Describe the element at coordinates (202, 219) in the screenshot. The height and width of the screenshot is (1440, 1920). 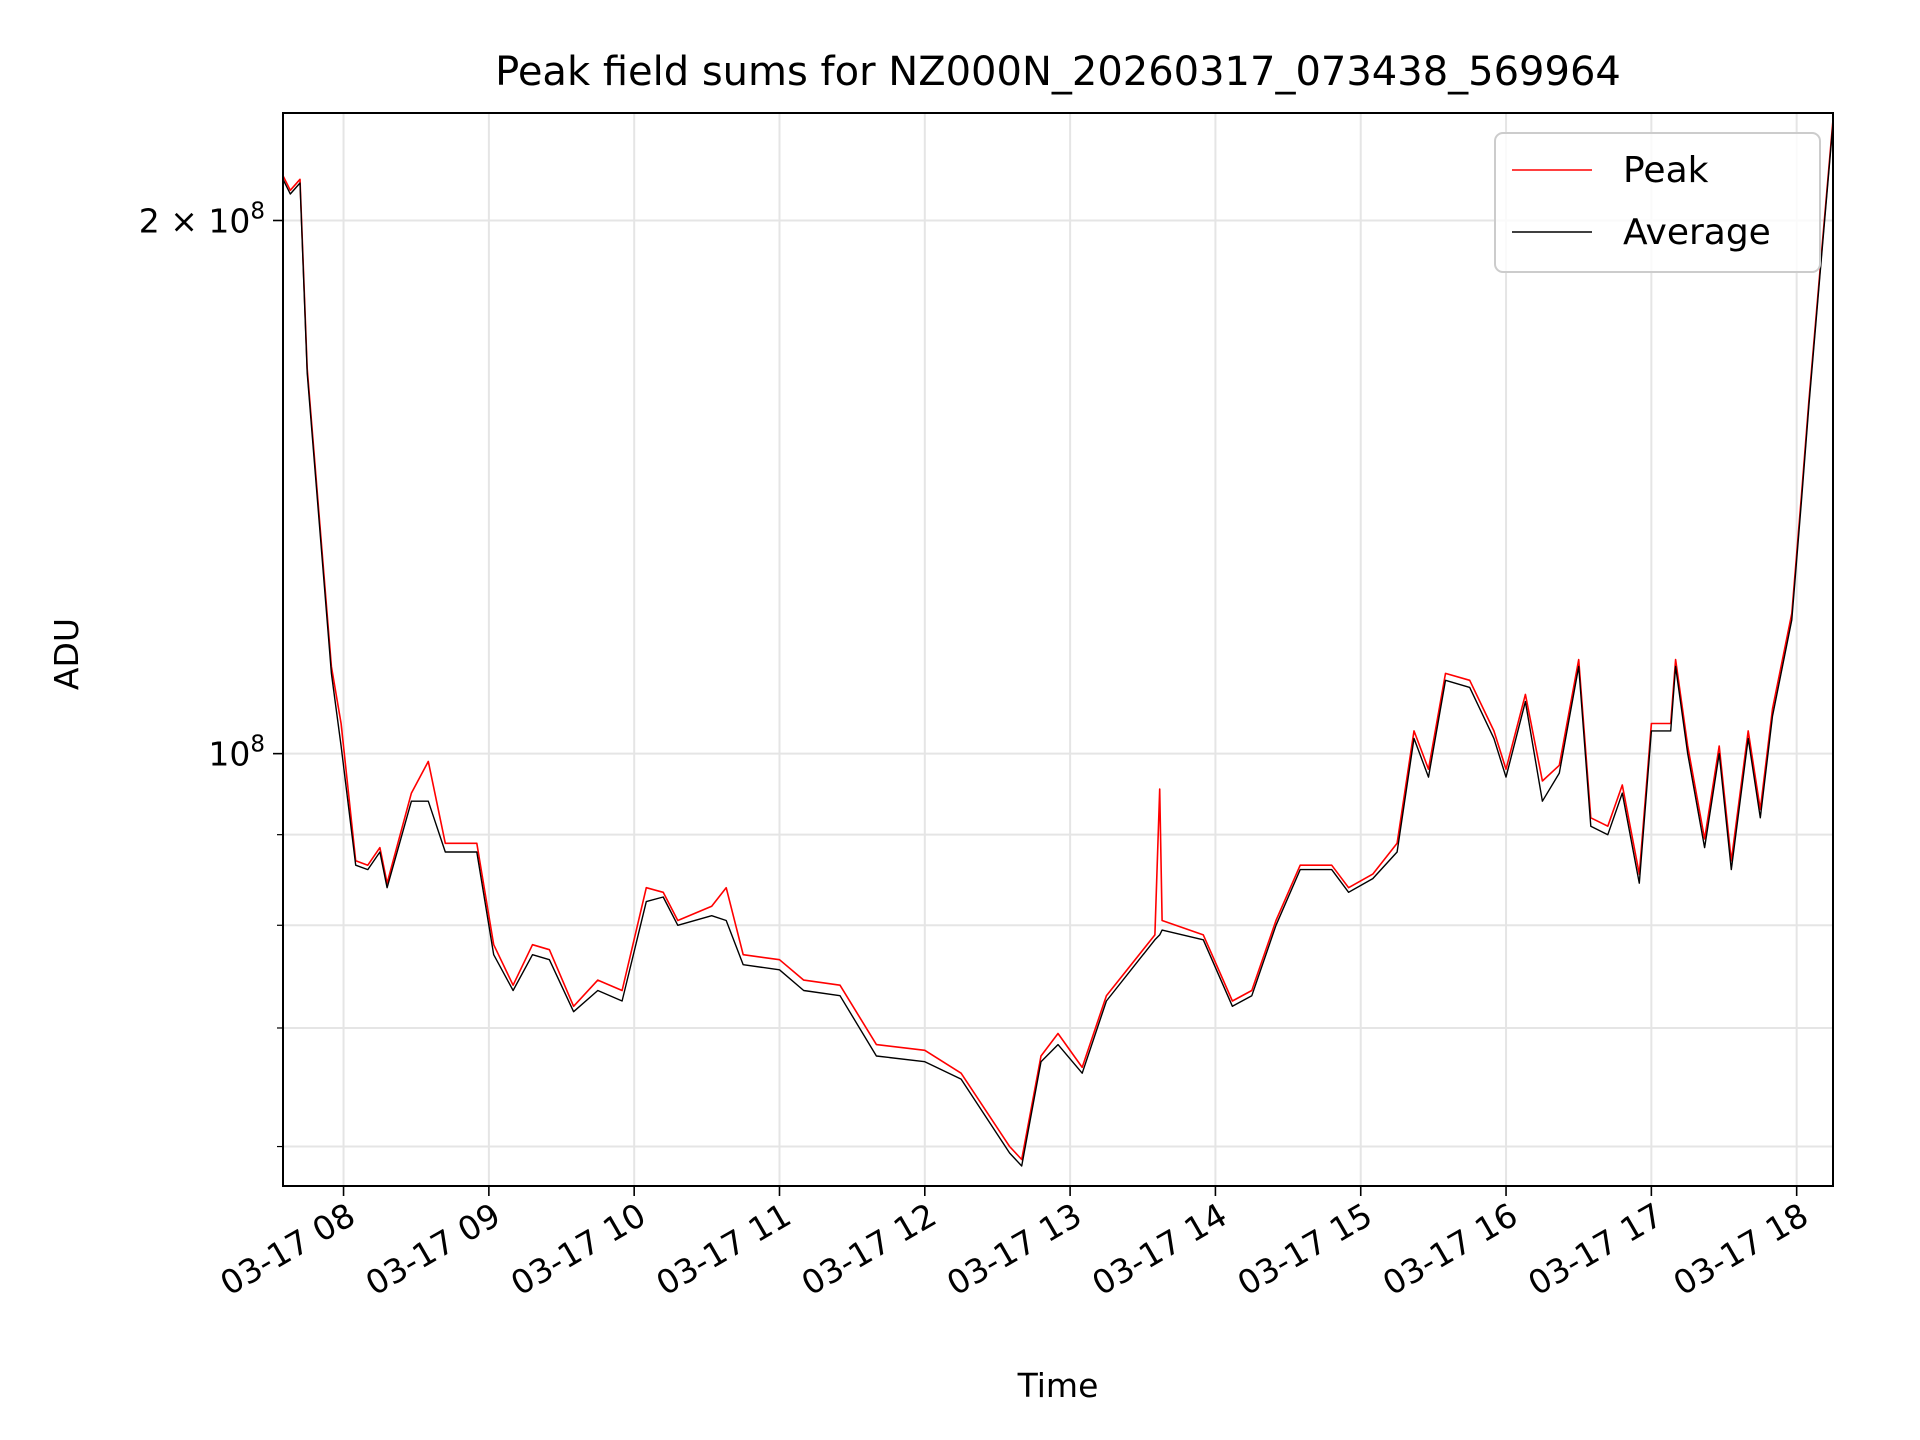
I see `y-tick-label: 2 × 108` at that location.